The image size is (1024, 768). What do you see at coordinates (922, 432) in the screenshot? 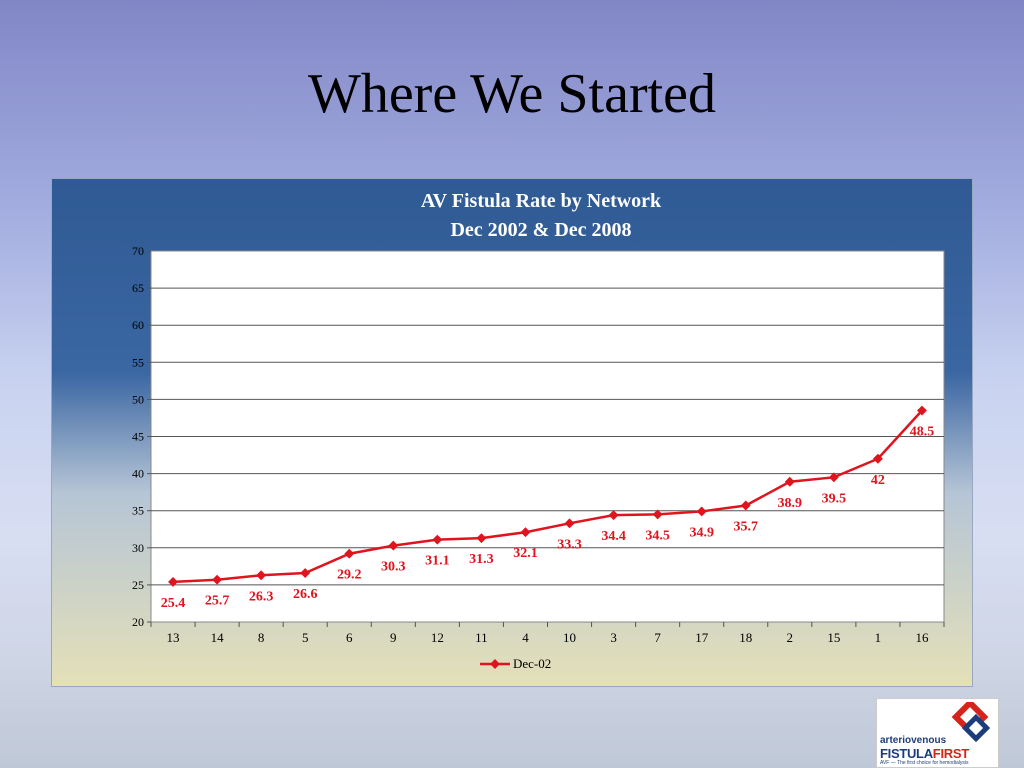
I see `data-label: 48.5` at bounding box center [922, 432].